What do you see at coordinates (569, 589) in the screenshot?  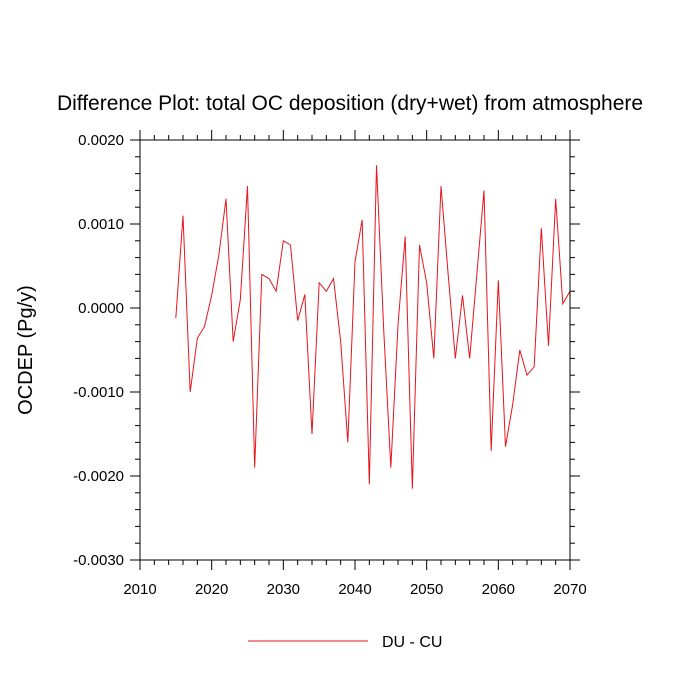 I see `x-tick-label: 2070` at bounding box center [569, 589].